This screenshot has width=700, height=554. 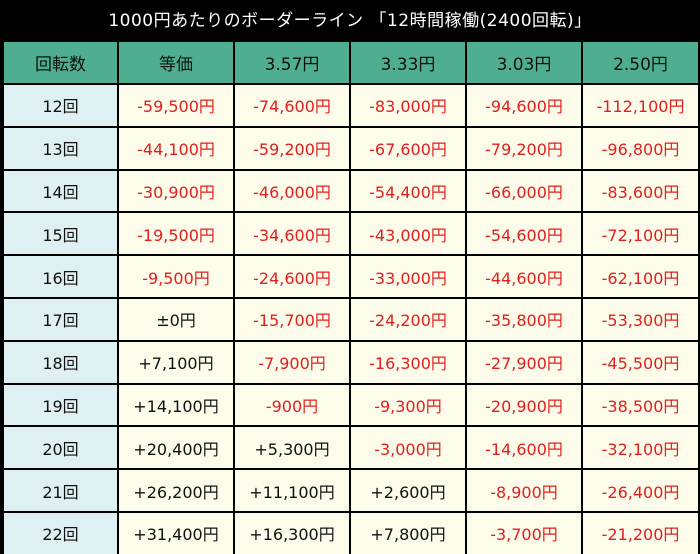 What do you see at coordinates (408, 105) in the screenshot?
I see `table-cell-balance: -83,000円` at bounding box center [408, 105].